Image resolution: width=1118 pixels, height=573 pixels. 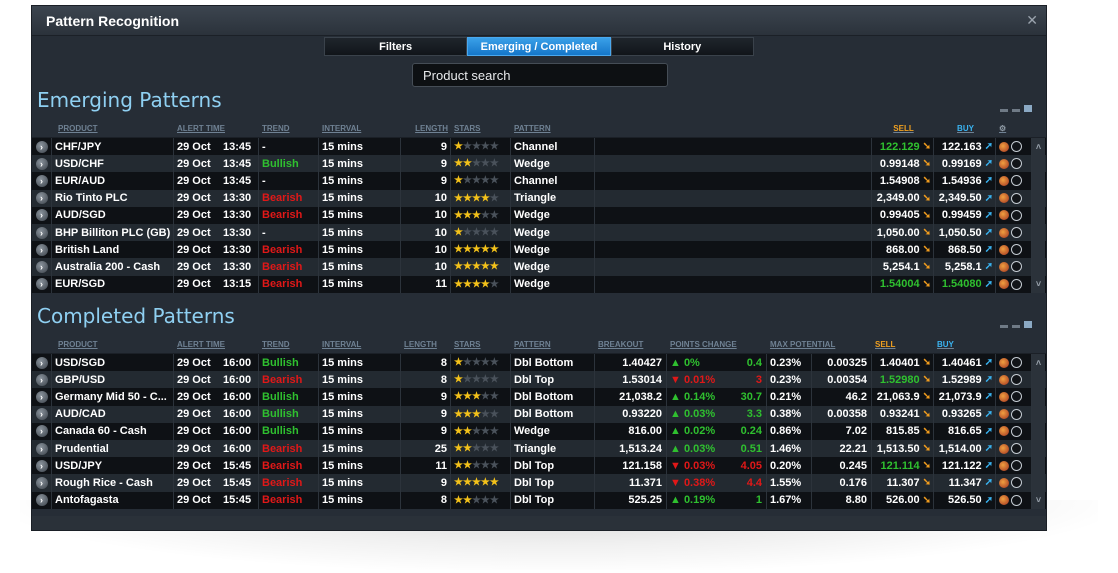 I want to click on sell-price: 122.129 ➘, so click(x=903, y=147).